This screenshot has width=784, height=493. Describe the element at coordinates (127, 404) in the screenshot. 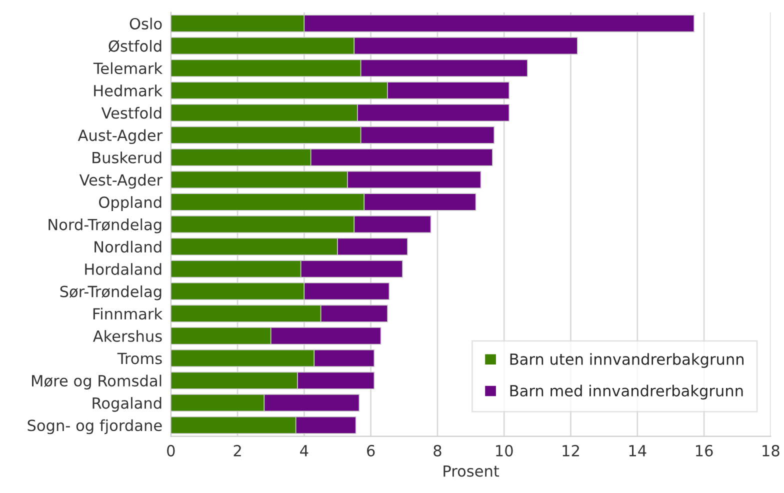

I see `y-tick-label: Rogaland` at that location.